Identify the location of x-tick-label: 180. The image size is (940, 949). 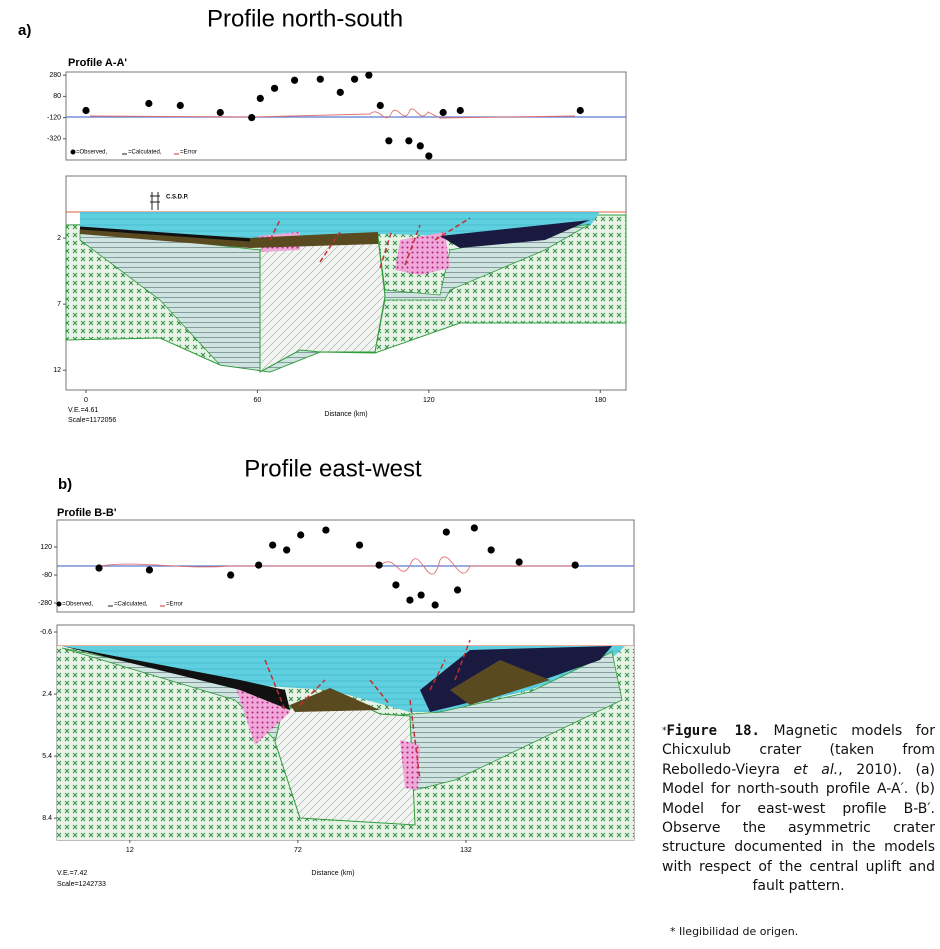
(600, 400).